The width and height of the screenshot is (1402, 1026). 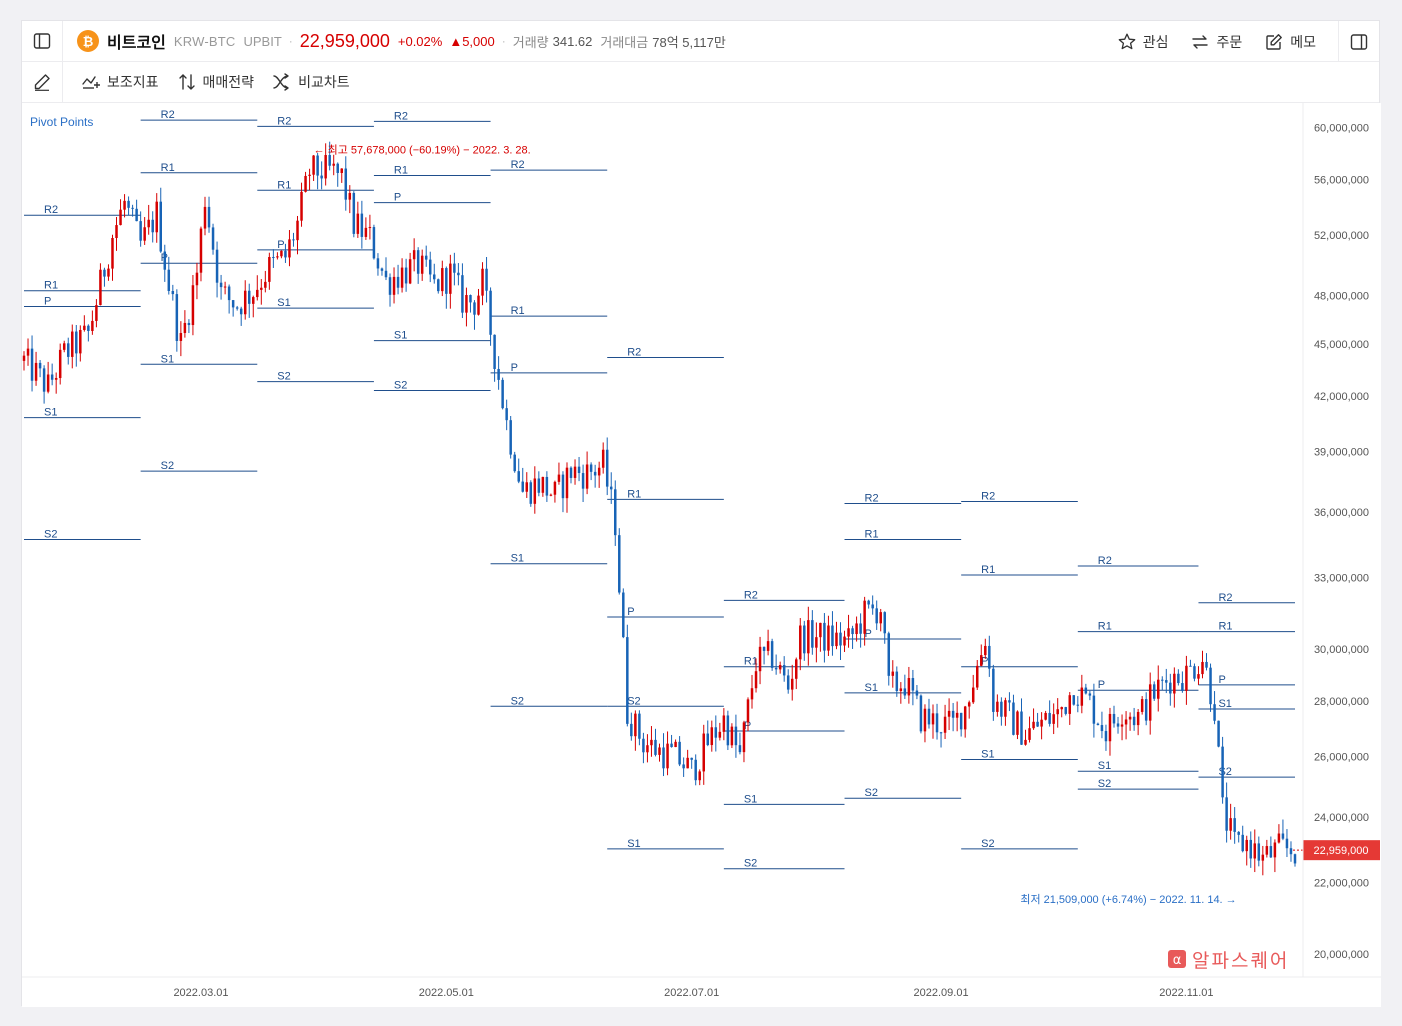 I want to click on strategy-icon, so click(x=186, y=82).